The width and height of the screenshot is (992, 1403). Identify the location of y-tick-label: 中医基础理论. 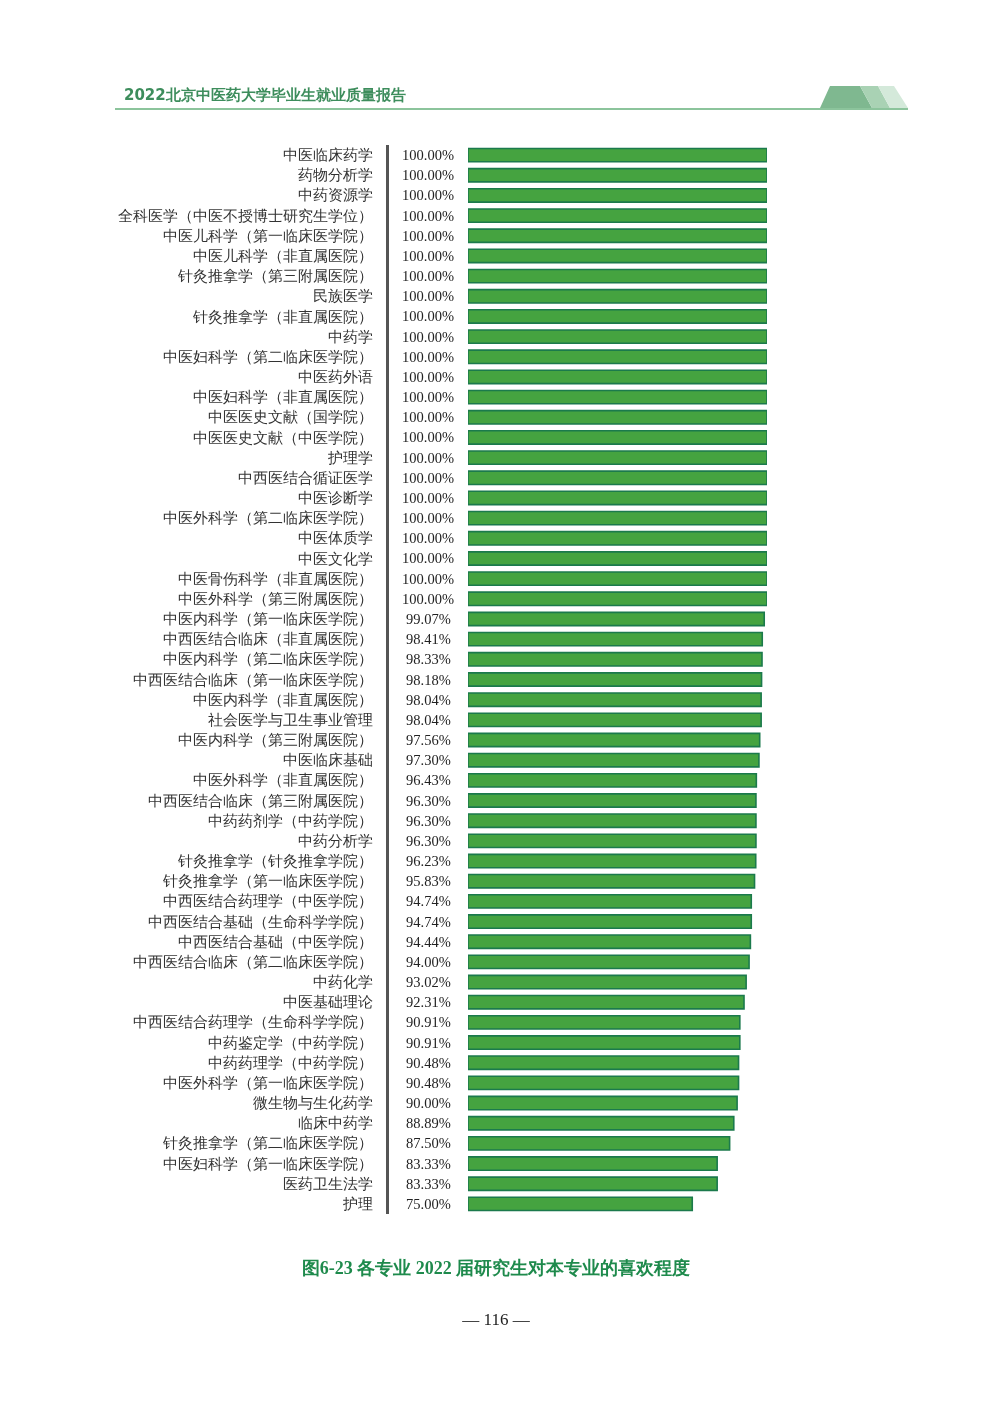
(328, 1002).